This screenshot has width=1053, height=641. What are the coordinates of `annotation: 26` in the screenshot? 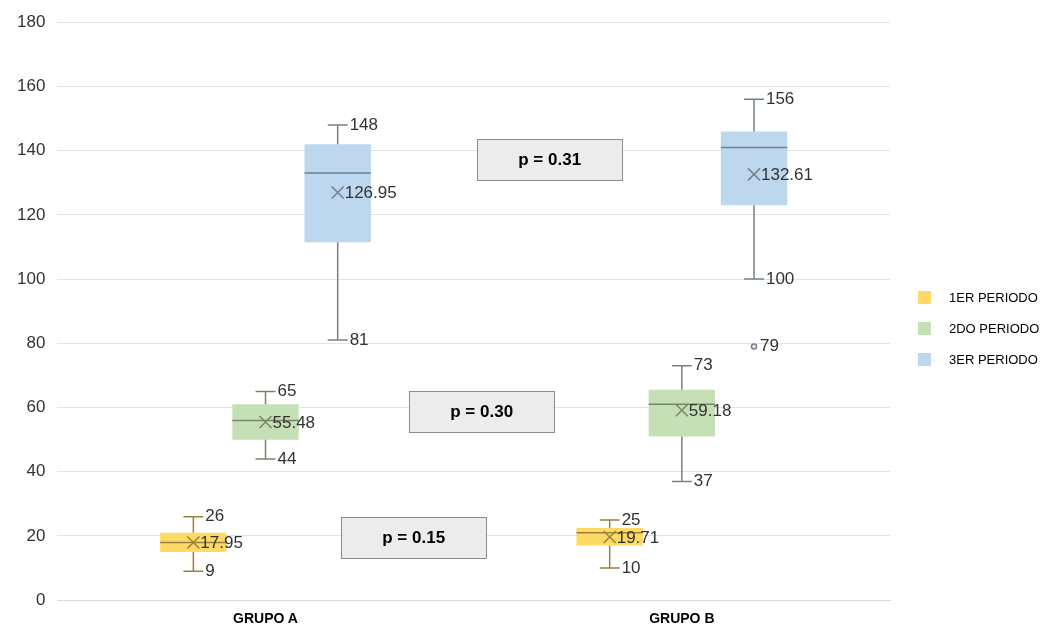 It's located at (215, 516).